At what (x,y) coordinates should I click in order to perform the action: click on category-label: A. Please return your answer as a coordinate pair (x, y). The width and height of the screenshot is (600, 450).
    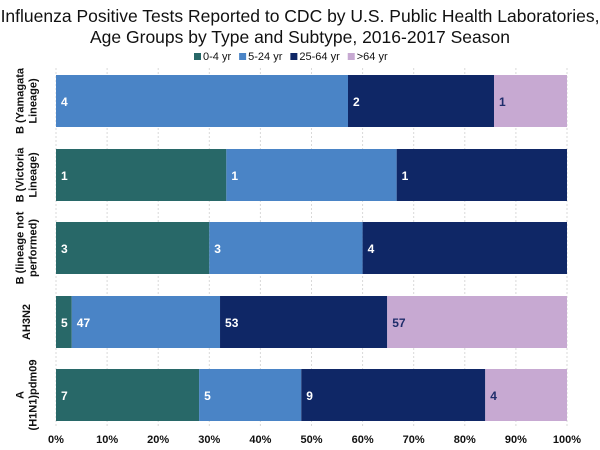
    Looking at the image, I should click on (21, 395).